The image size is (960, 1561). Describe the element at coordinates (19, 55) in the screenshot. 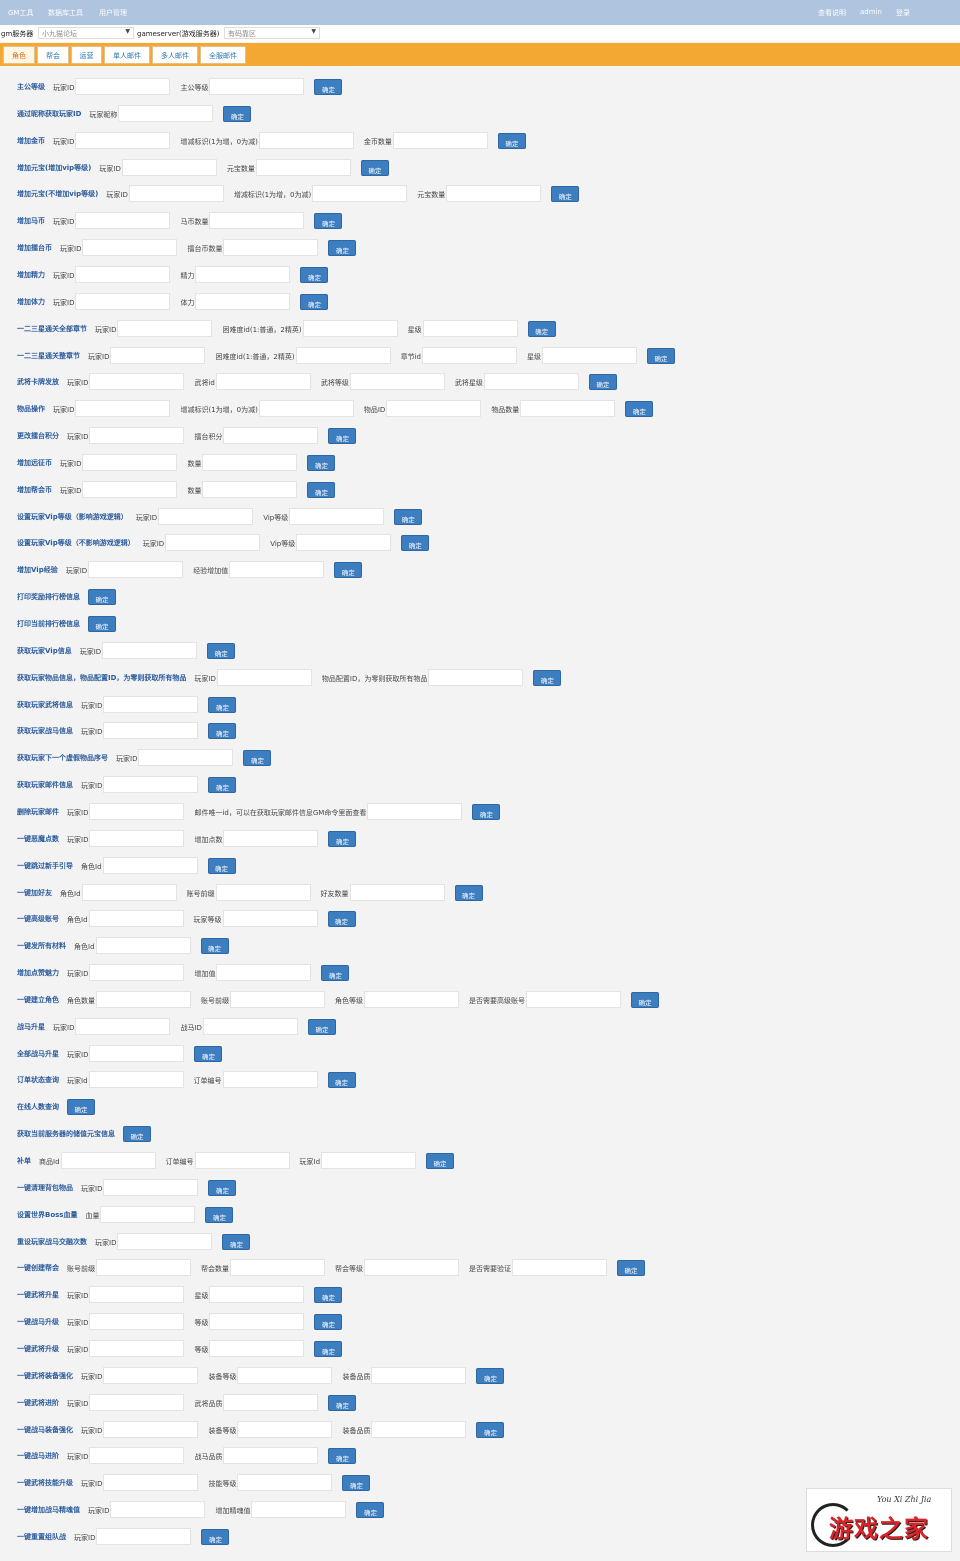

I see `tab-role: 角色` at that location.